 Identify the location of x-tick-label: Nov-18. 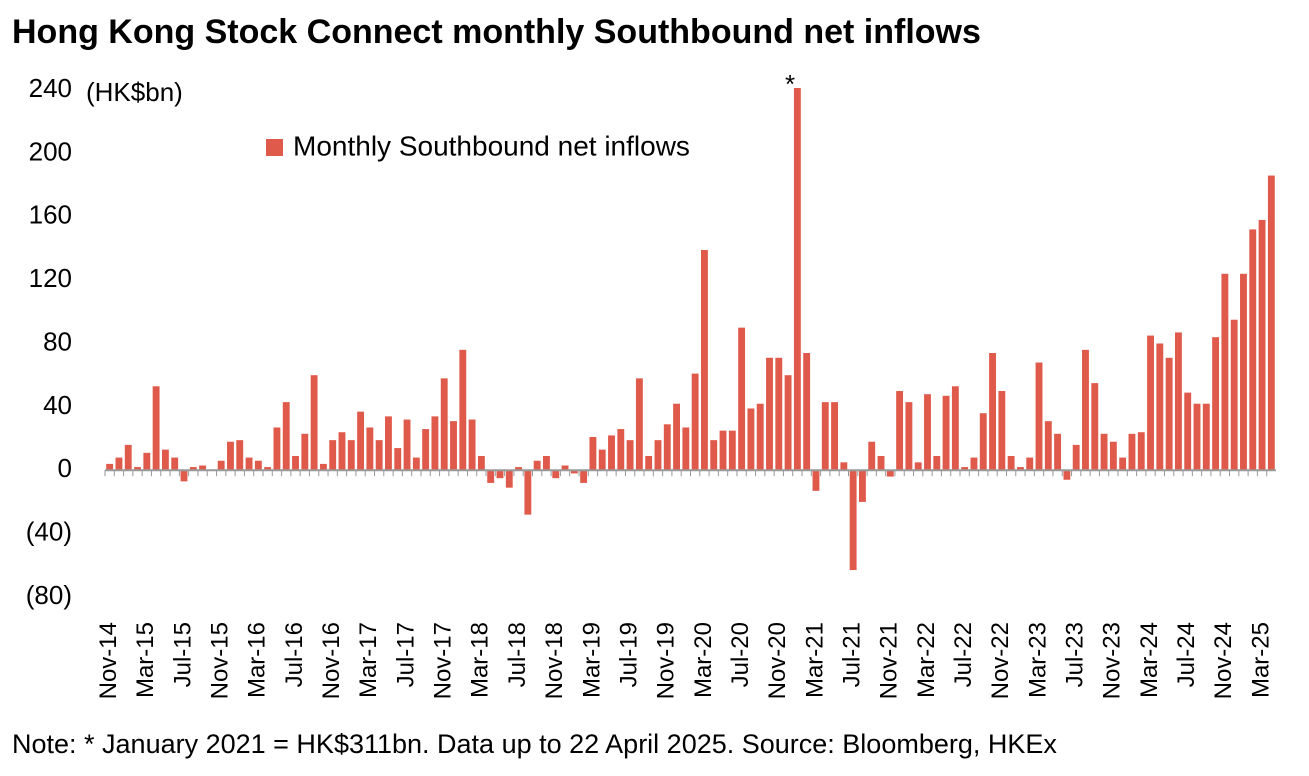
(554, 660).